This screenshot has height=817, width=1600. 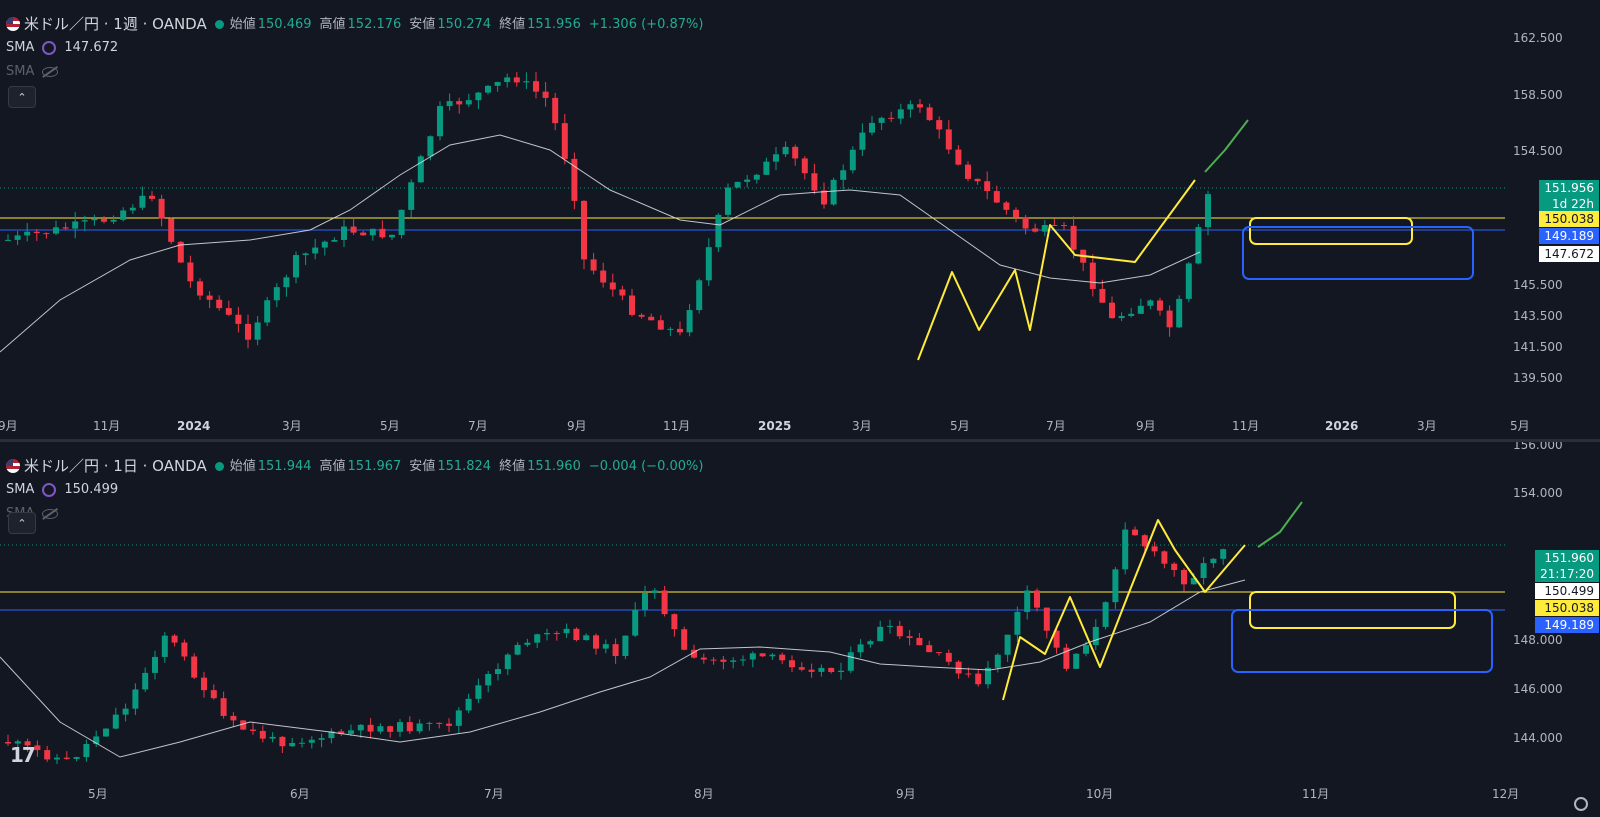 What do you see at coordinates (1581, 804) in the screenshot?
I see `gear-icon` at bounding box center [1581, 804].